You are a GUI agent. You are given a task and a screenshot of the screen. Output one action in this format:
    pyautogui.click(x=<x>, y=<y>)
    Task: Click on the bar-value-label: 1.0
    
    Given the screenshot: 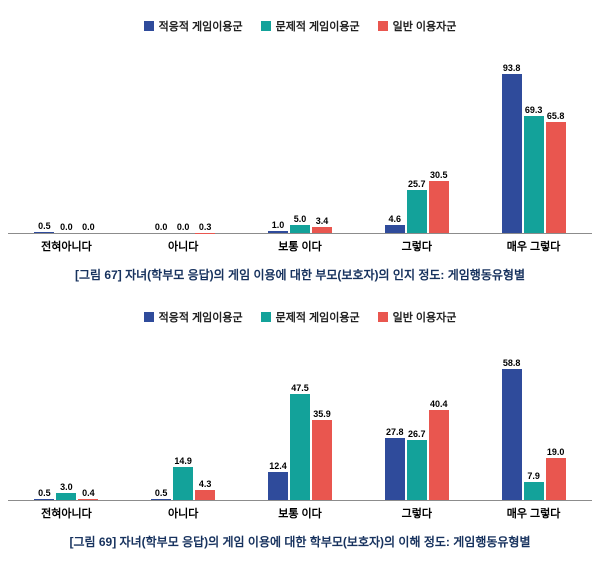 What is the action you would take?
    pyautogui.click(x=278, y=225)
    